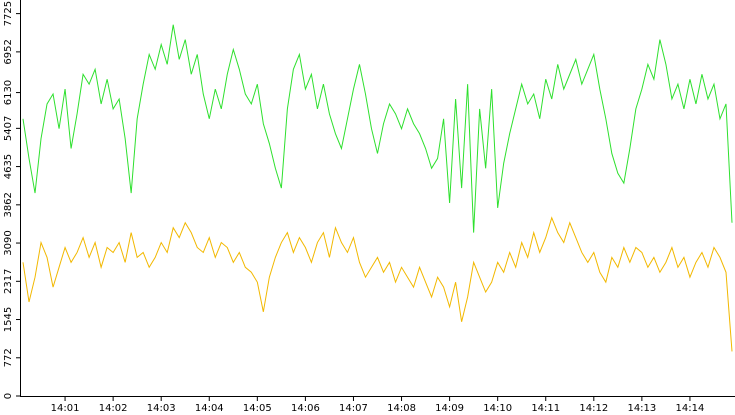  I want to click on x-tick-label: 14:10, so click(497, 408).